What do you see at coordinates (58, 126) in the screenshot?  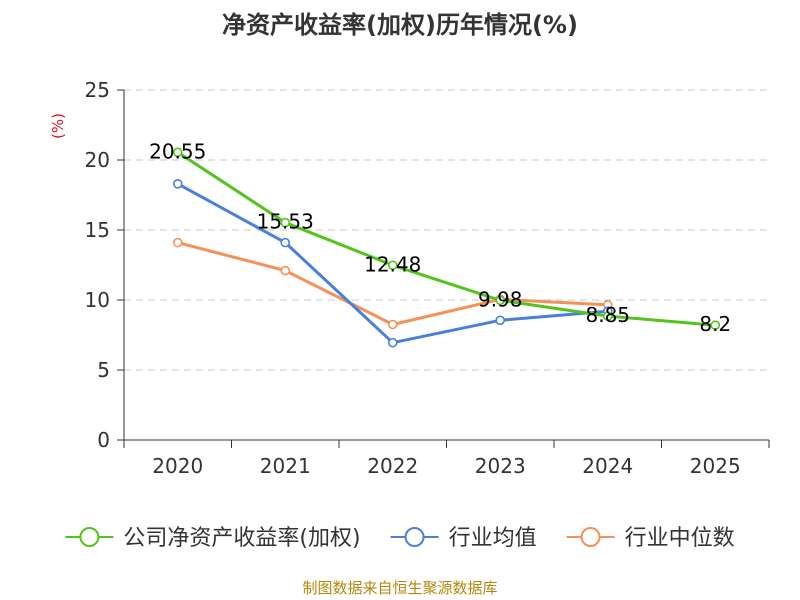 I see `y-axis-label: (%)` at bounding box center [58, 126].